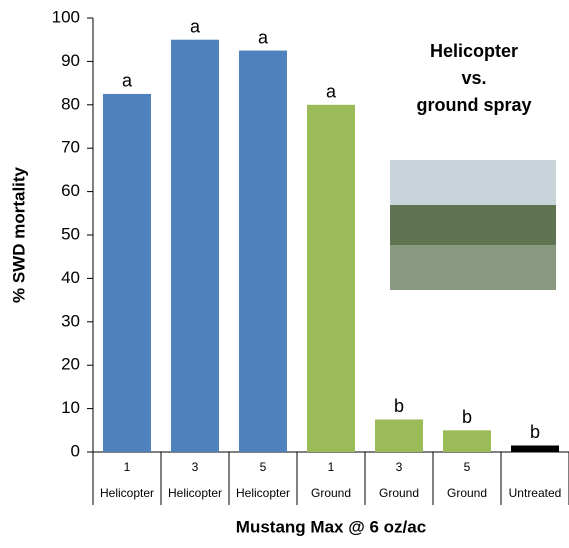 The height and width of the screenshot is (548, 569). I want to click on y-tick-label: 90, so click(70, 60).